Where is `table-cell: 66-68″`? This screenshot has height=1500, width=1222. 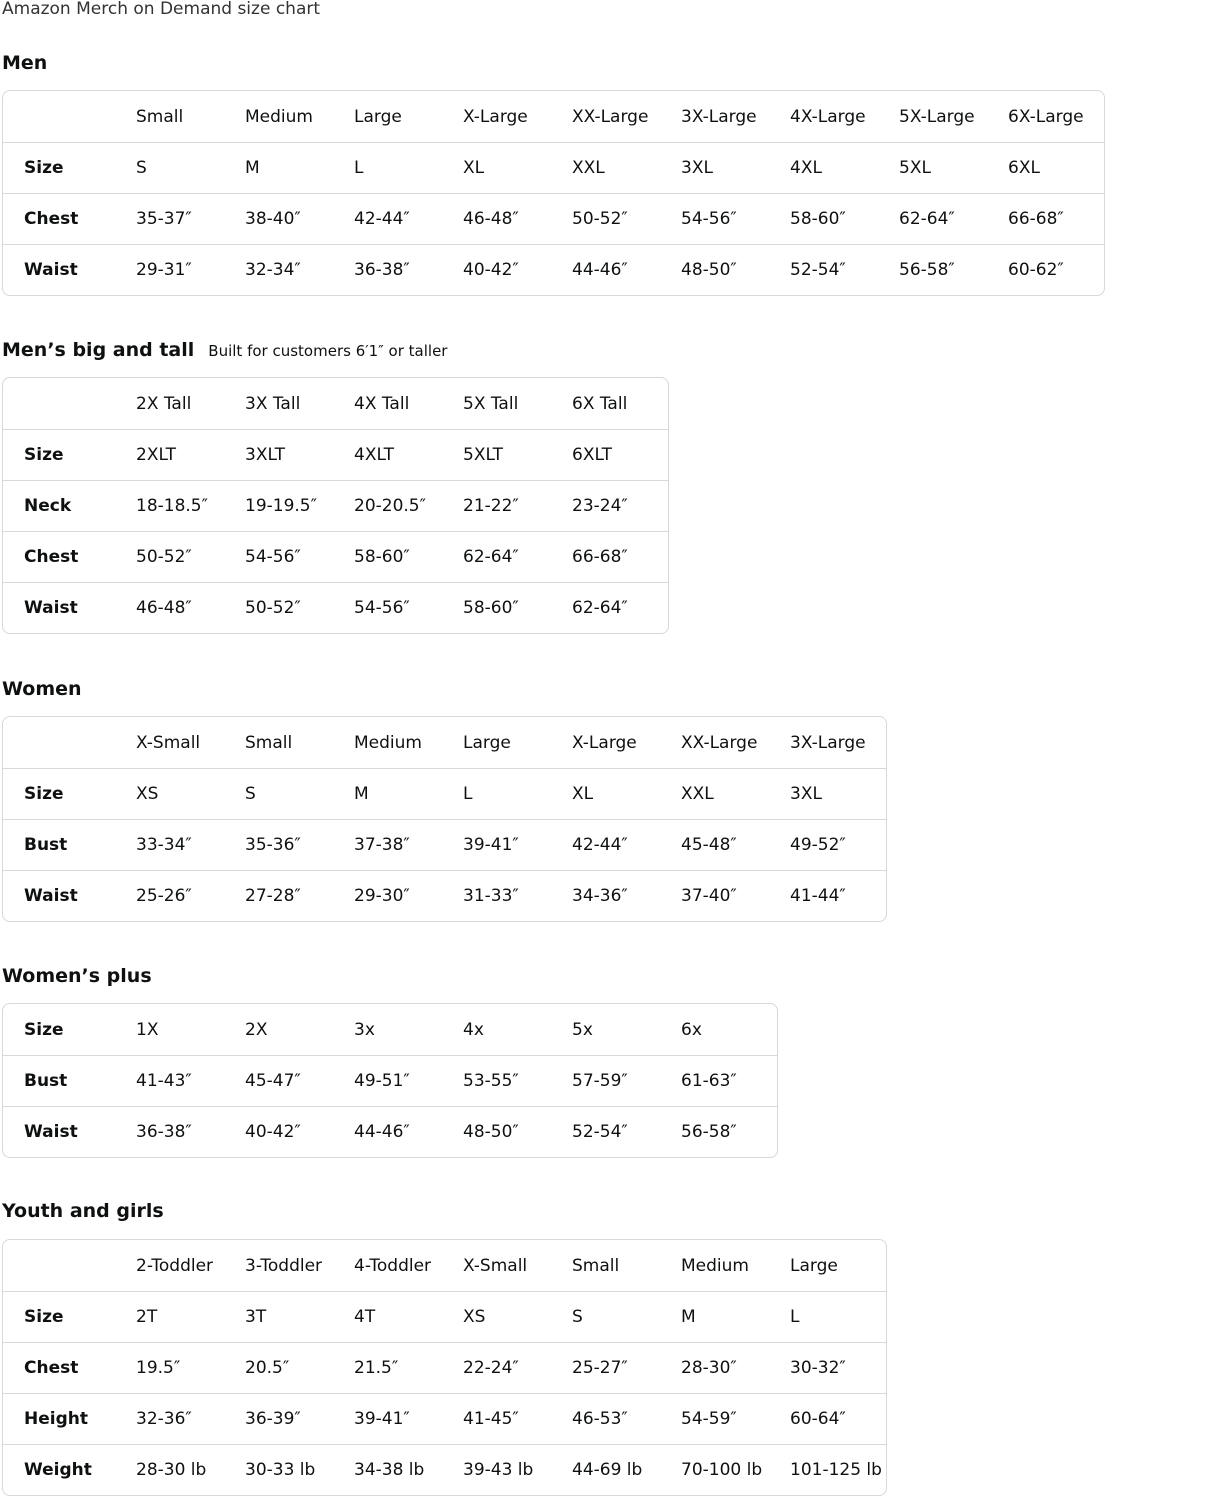
table-cell: 66-68″ is located at coordinates (613, 556).